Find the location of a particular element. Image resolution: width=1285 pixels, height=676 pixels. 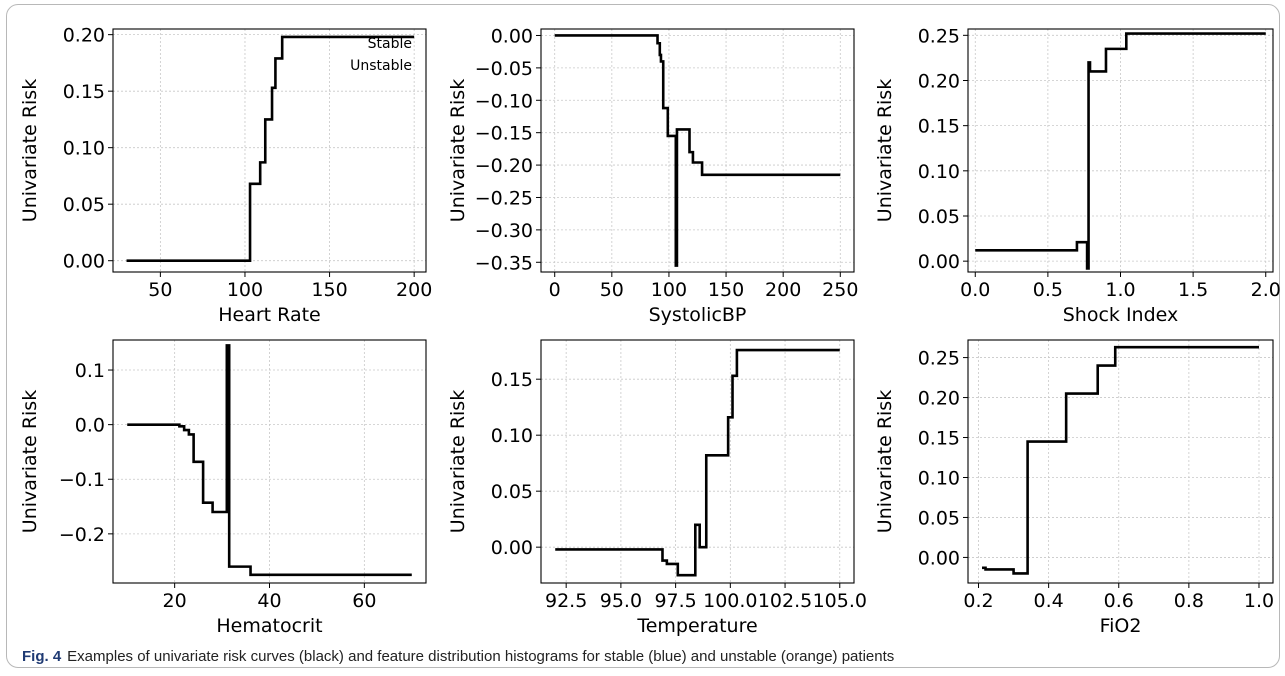

x-tick-label: 0 is located at coordinates (555, 290).